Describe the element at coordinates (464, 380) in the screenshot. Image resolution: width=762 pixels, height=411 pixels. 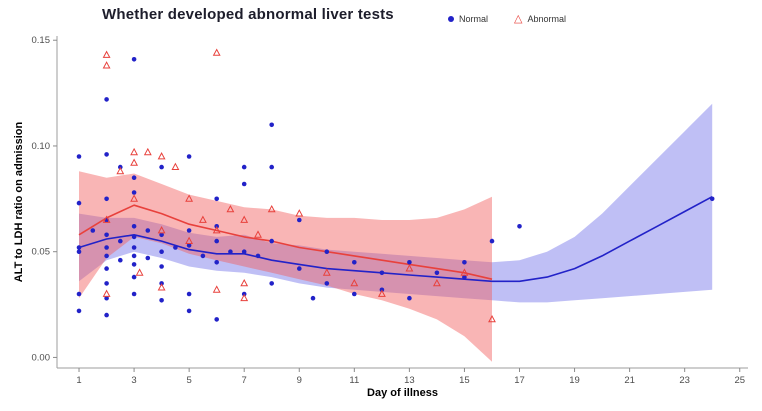
I see `x-tick-label: 15` at that location.